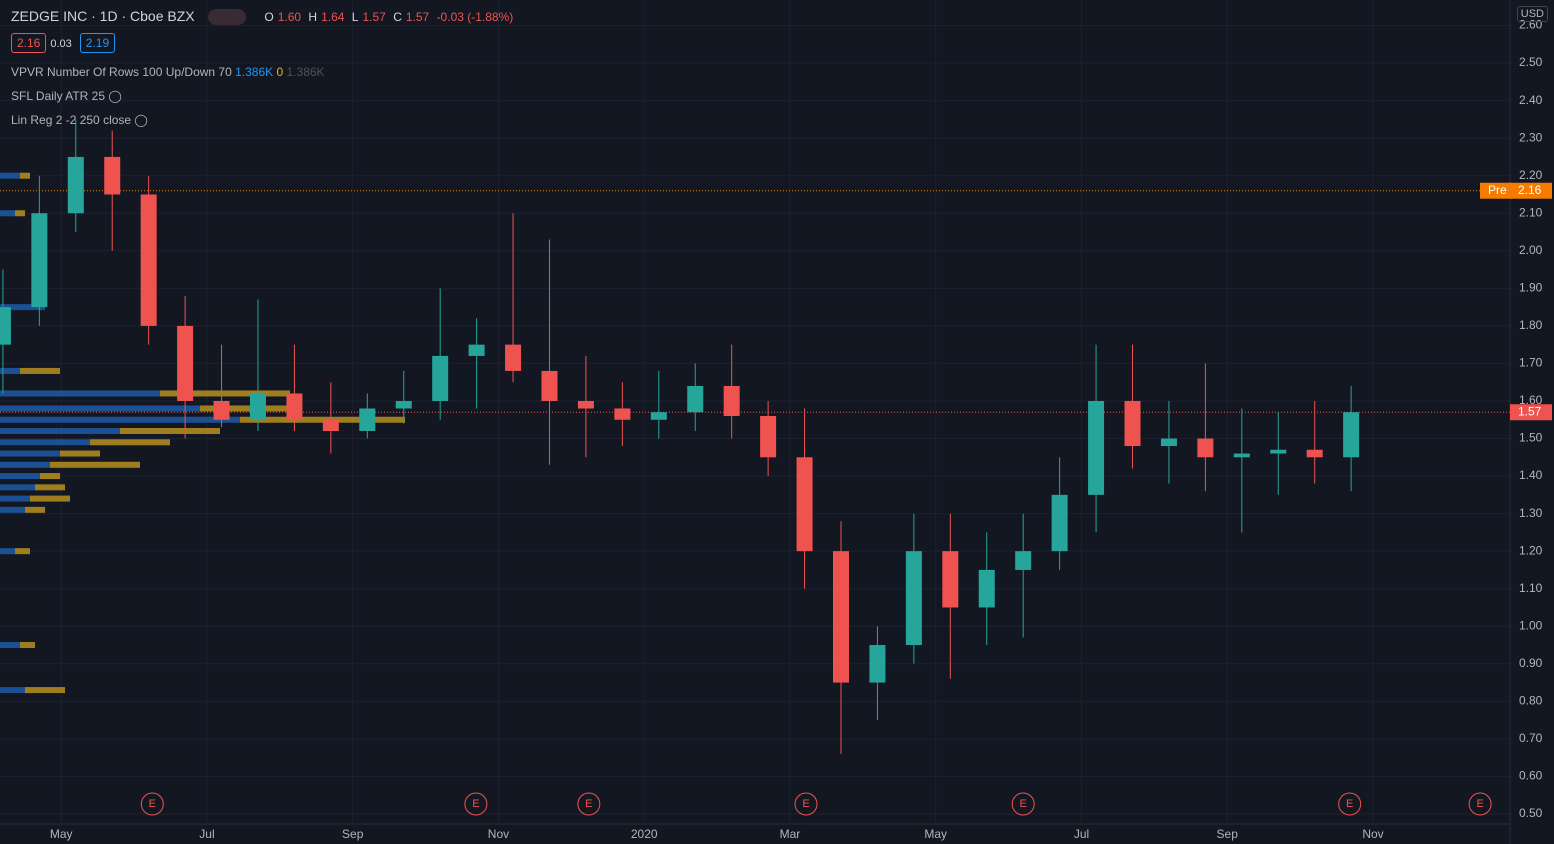  I want to click on indicator: Lin Reg 2 -2 250 close ◯, so click(79, 120).